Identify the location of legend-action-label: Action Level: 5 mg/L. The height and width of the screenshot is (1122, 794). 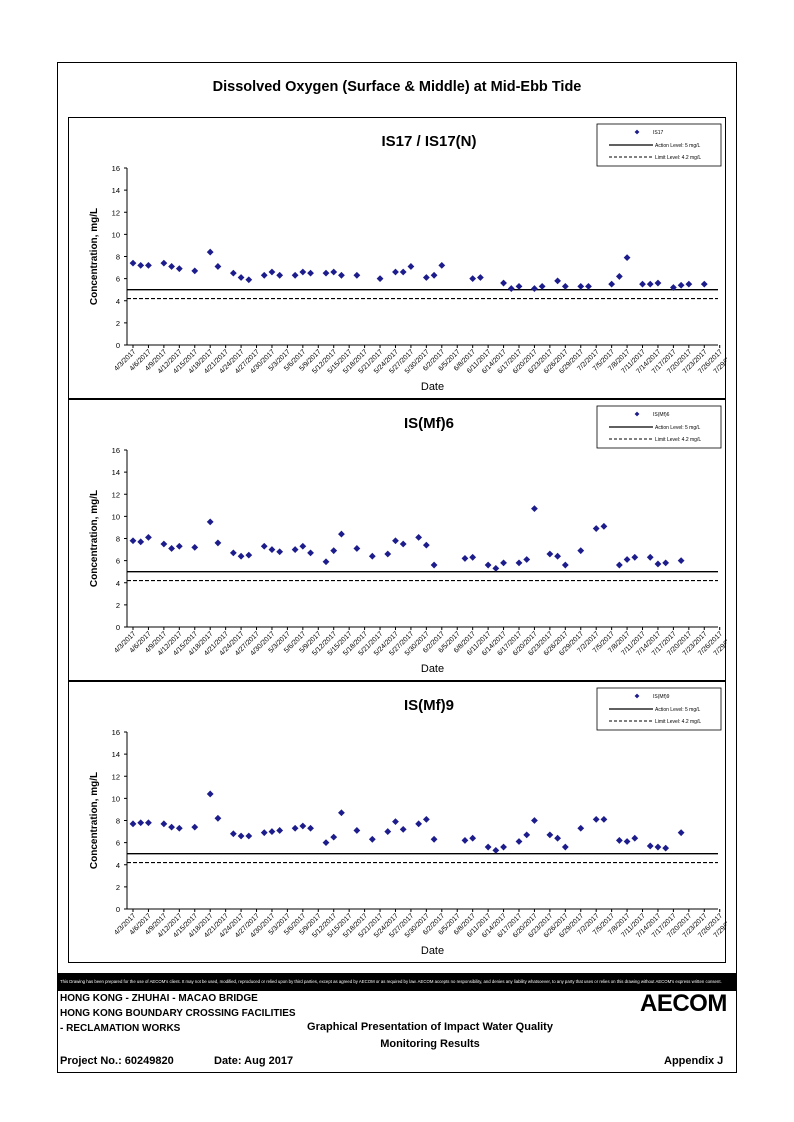
(678, 710).